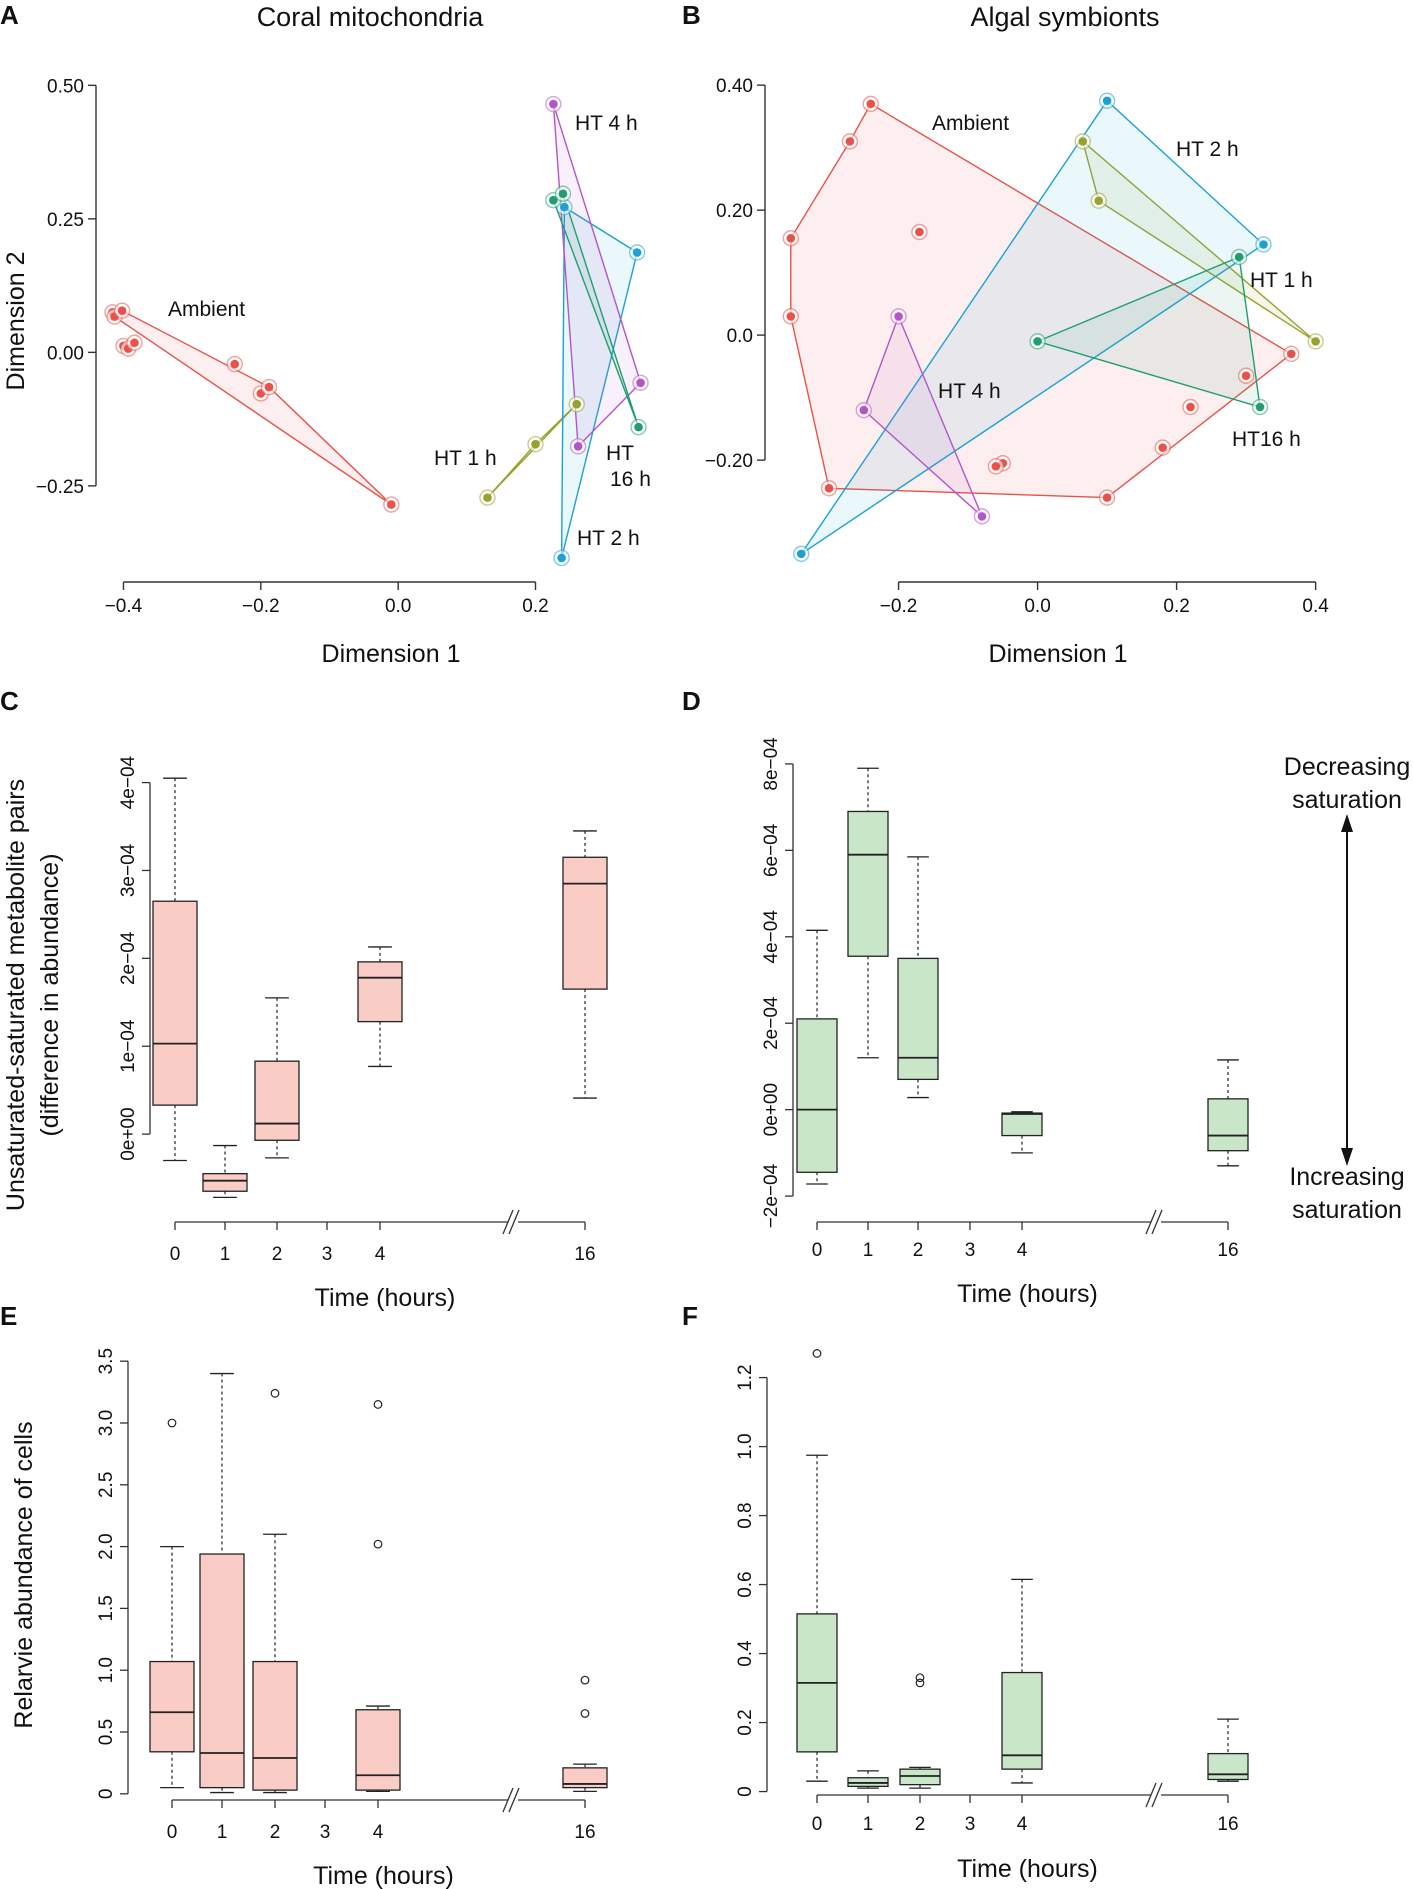 The height and width of the screenshot is (1889, 1413). What do you see at coordinates (691, 15) in the screenshot?
I see `panel-b-letter: B` at bounding box center [691, 15].